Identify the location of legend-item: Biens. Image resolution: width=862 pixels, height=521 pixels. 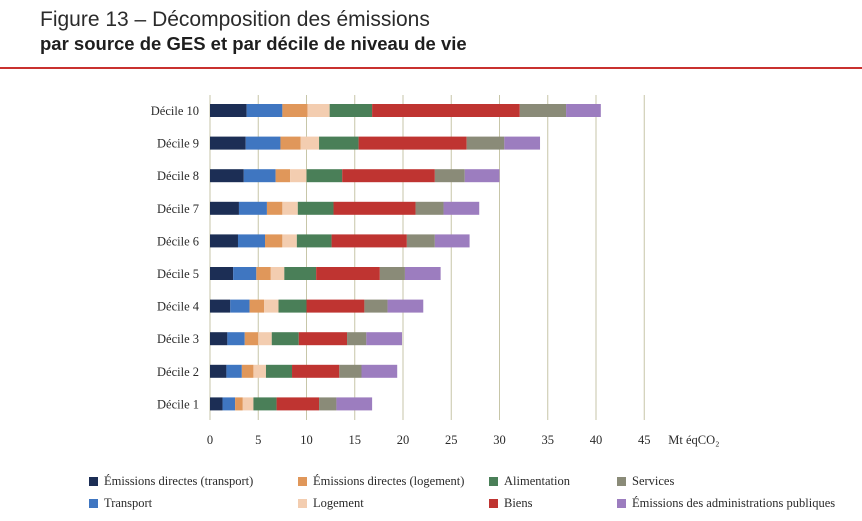
(510, 503).